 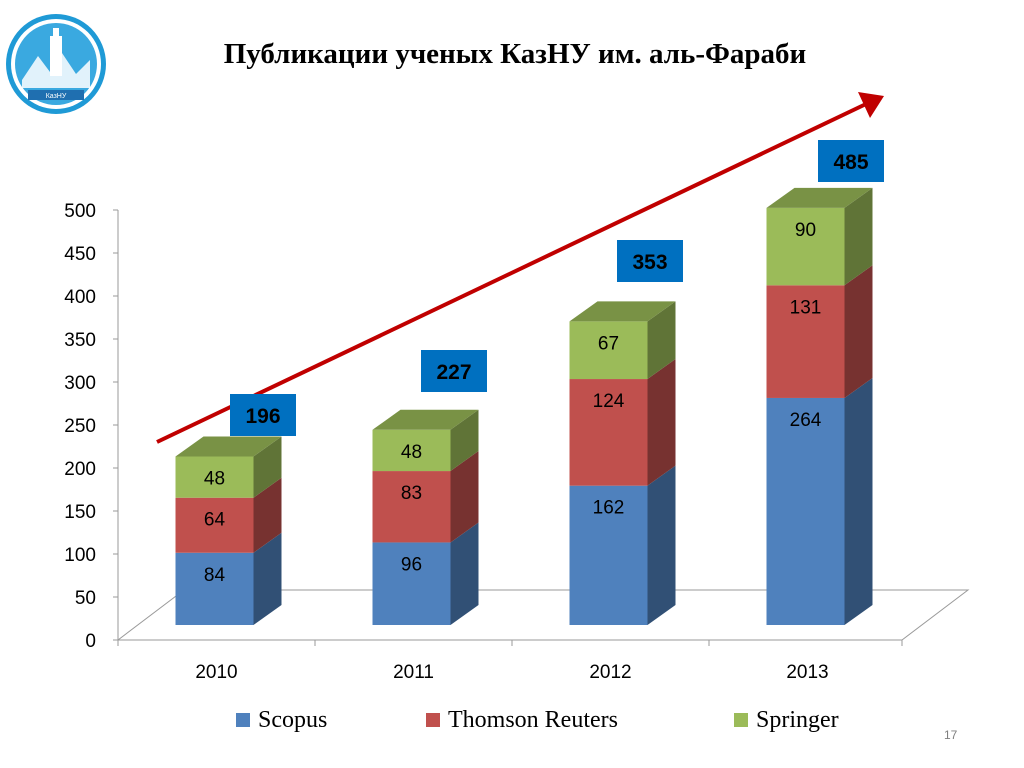 I want to click on data-label: 84, so click(x=215, y=575).